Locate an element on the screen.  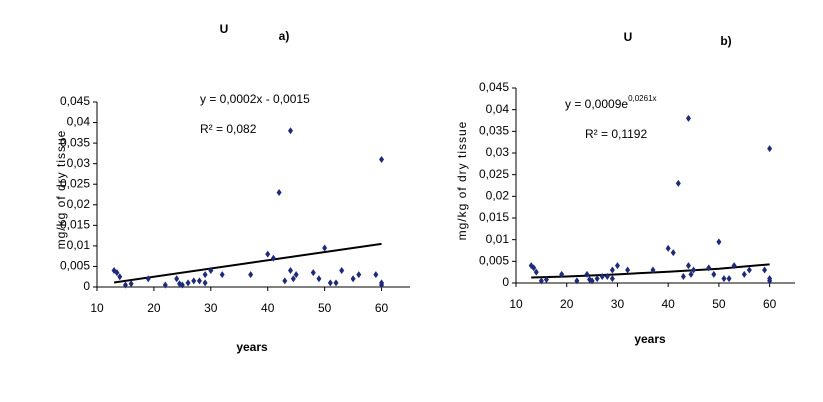
panel-label: b) is located at coordinates (725, 41).